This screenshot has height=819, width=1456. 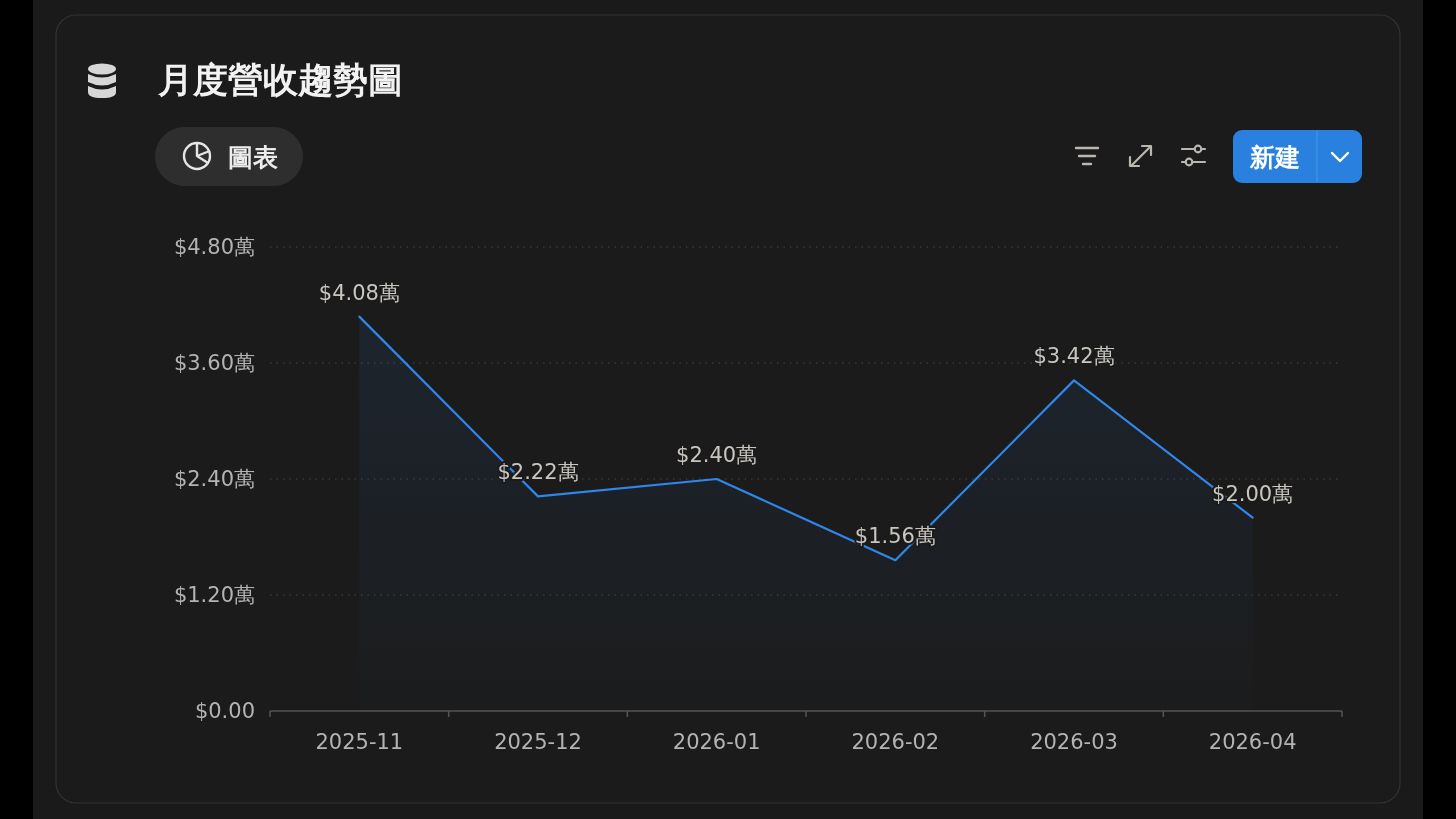 I want to click on x-tick-label: 2026-03, so click(x=1074, y=742).